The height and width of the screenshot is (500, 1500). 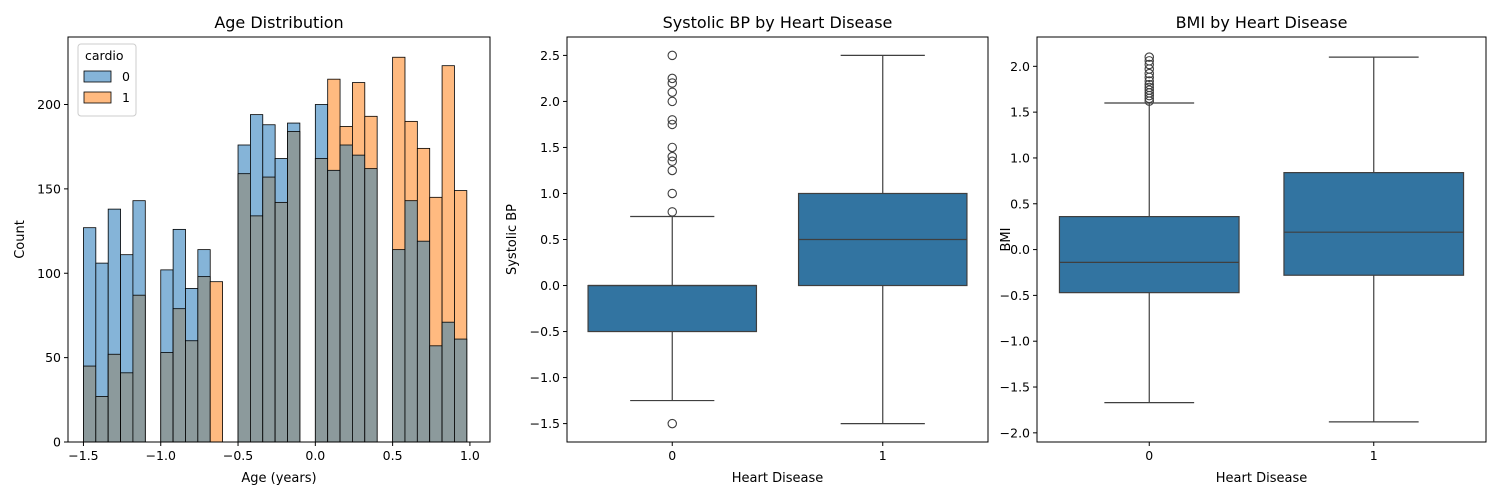 What do you see at coordinates (545, 331) in the screenshot?
I see `y-tick-label: −0.5` at bounding box center [545, 331].